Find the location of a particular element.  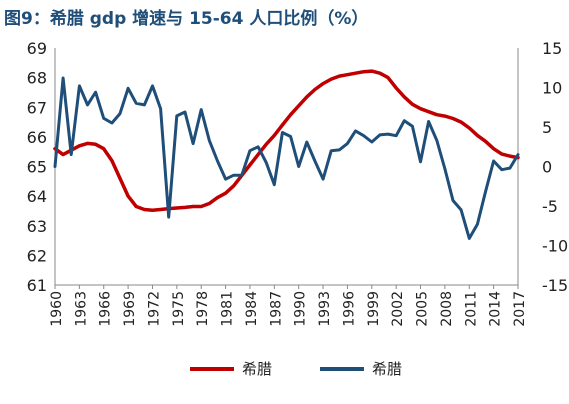

left-axis-tick-labels: 61 62 63 64 65 66 67 68 69 is located at coordinates (37, 167).